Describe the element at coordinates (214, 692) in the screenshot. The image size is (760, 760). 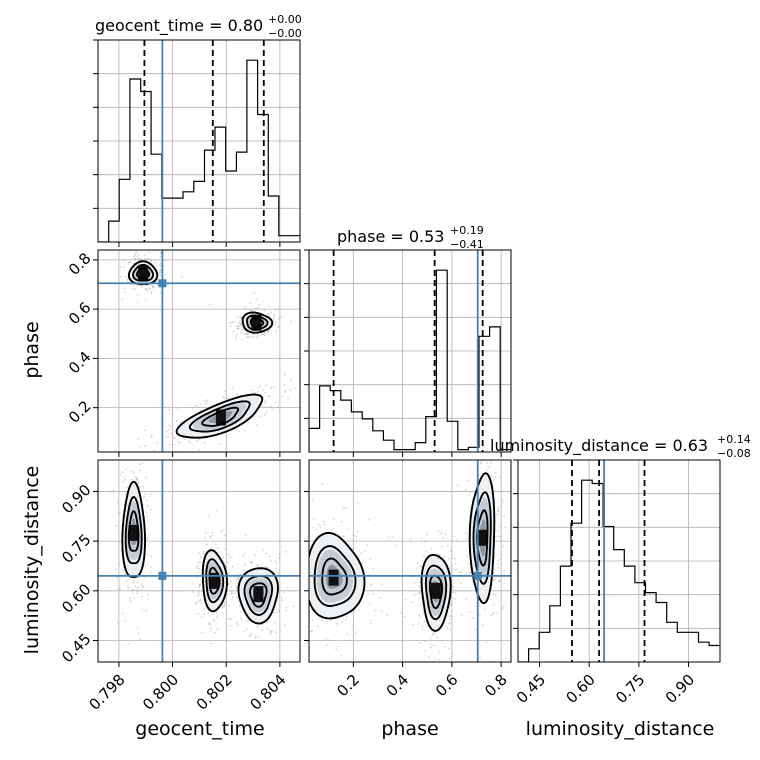
I see `xtick-label-geocent_time-2: 0.802` at that location.